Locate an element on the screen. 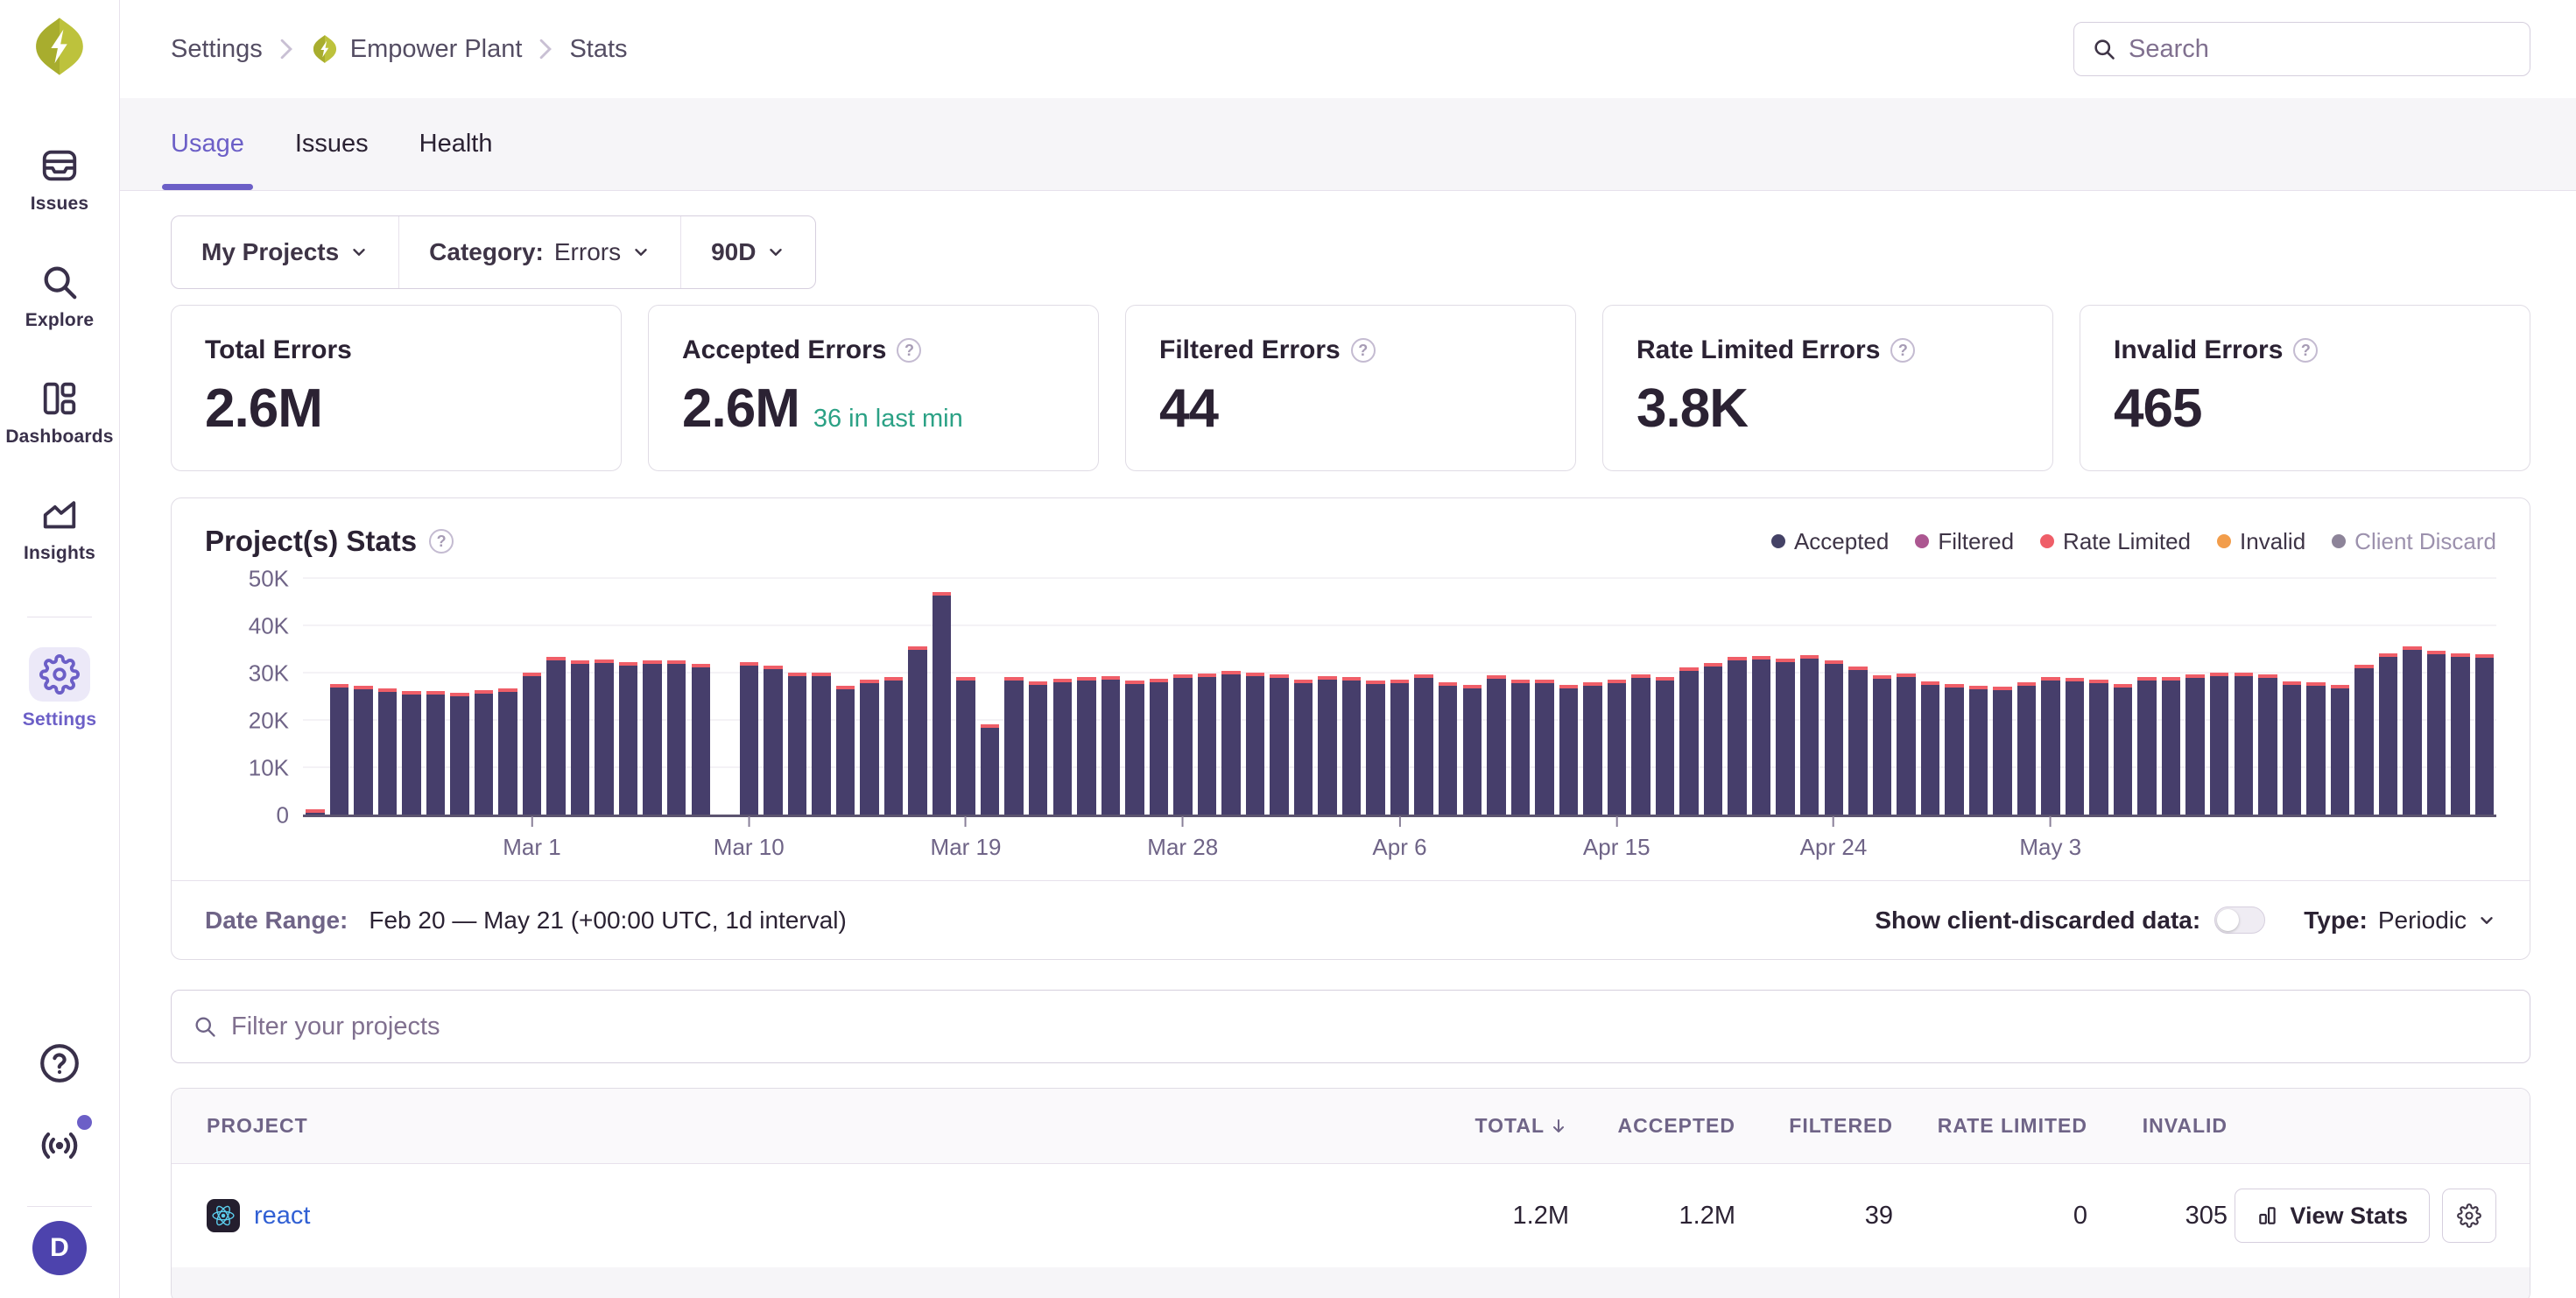 The height and width of the screenshot is (1298, 2576). legend-filtered: Filtered is located at coordinates (1964, 541).